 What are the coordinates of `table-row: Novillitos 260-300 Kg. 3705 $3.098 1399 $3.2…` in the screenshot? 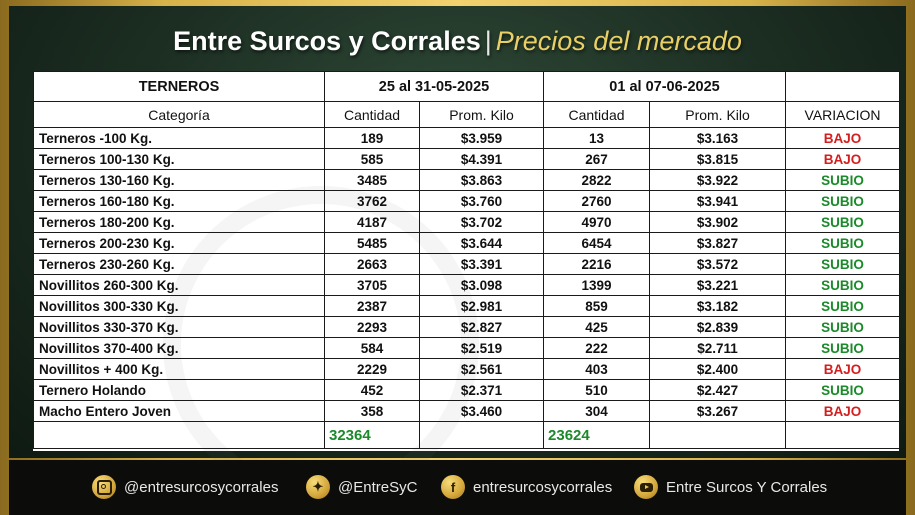 It's located at (467, 285).